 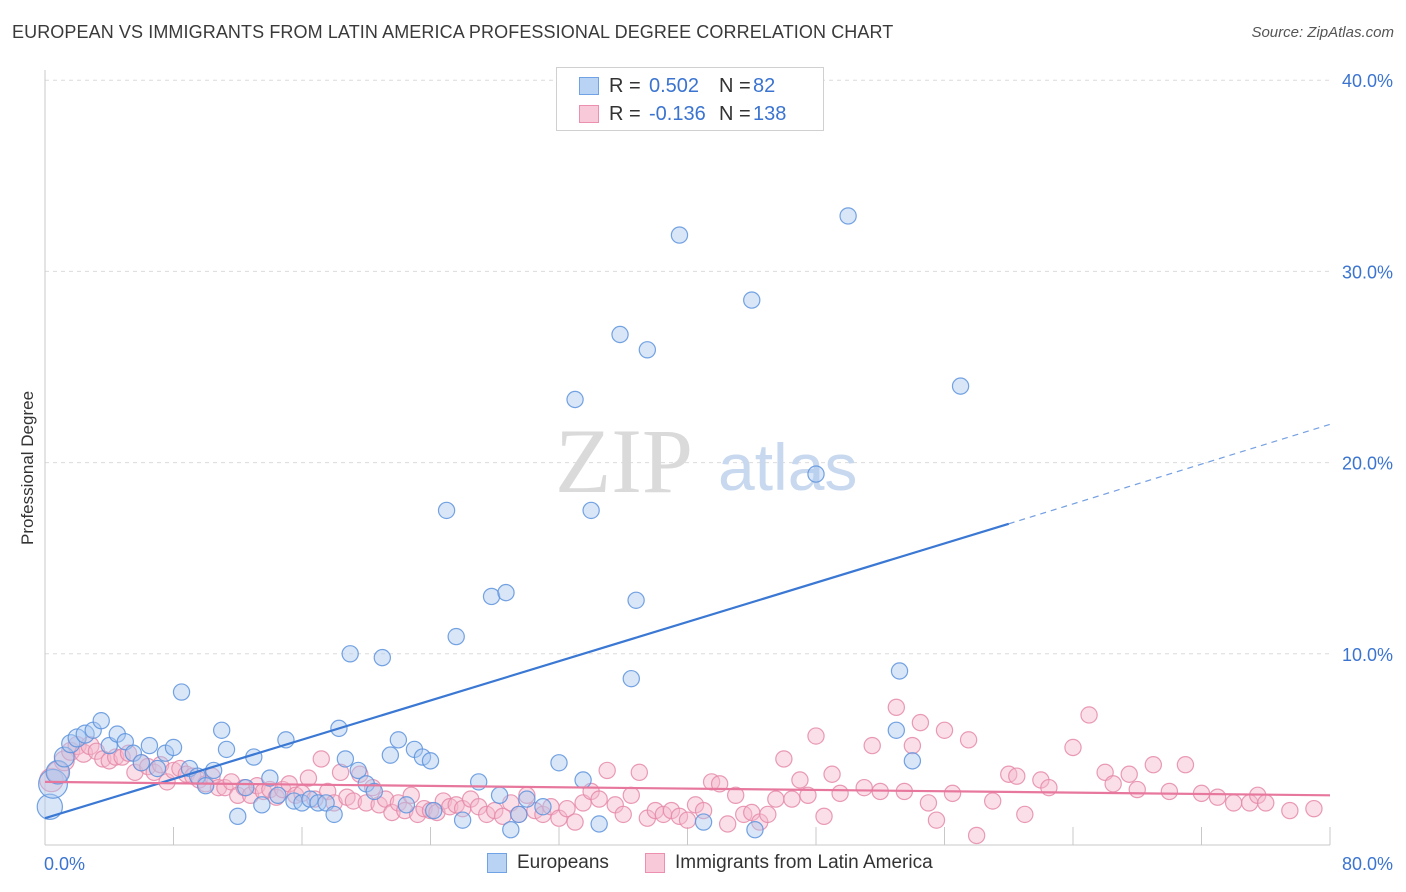 I want to click on y-tick-label: 30.0%, so click(x=1367, y=272).